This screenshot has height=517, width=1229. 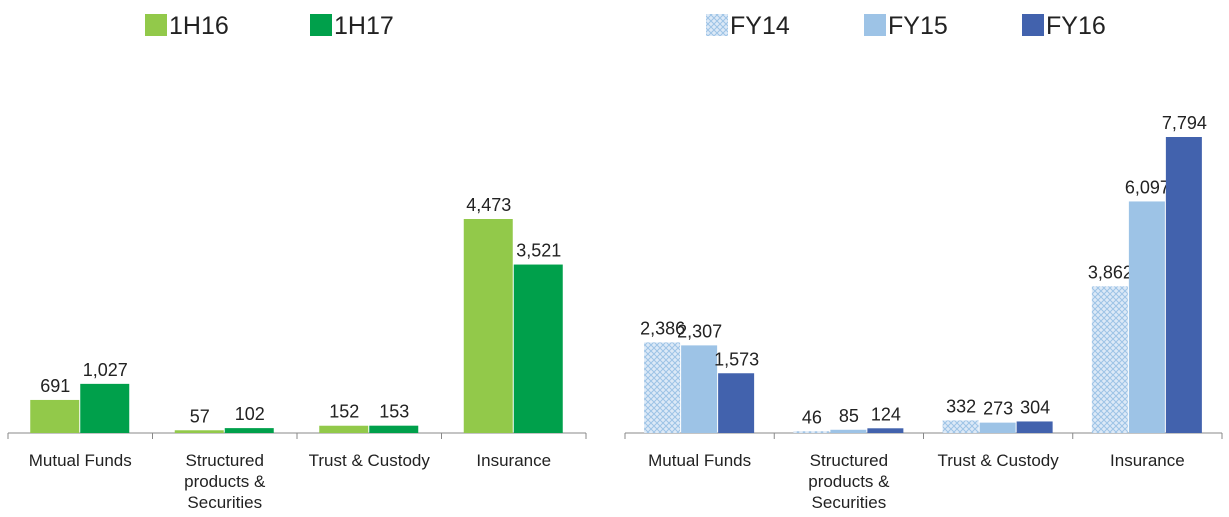 I want to click on value-label: 46, so click(x=812, y=417).